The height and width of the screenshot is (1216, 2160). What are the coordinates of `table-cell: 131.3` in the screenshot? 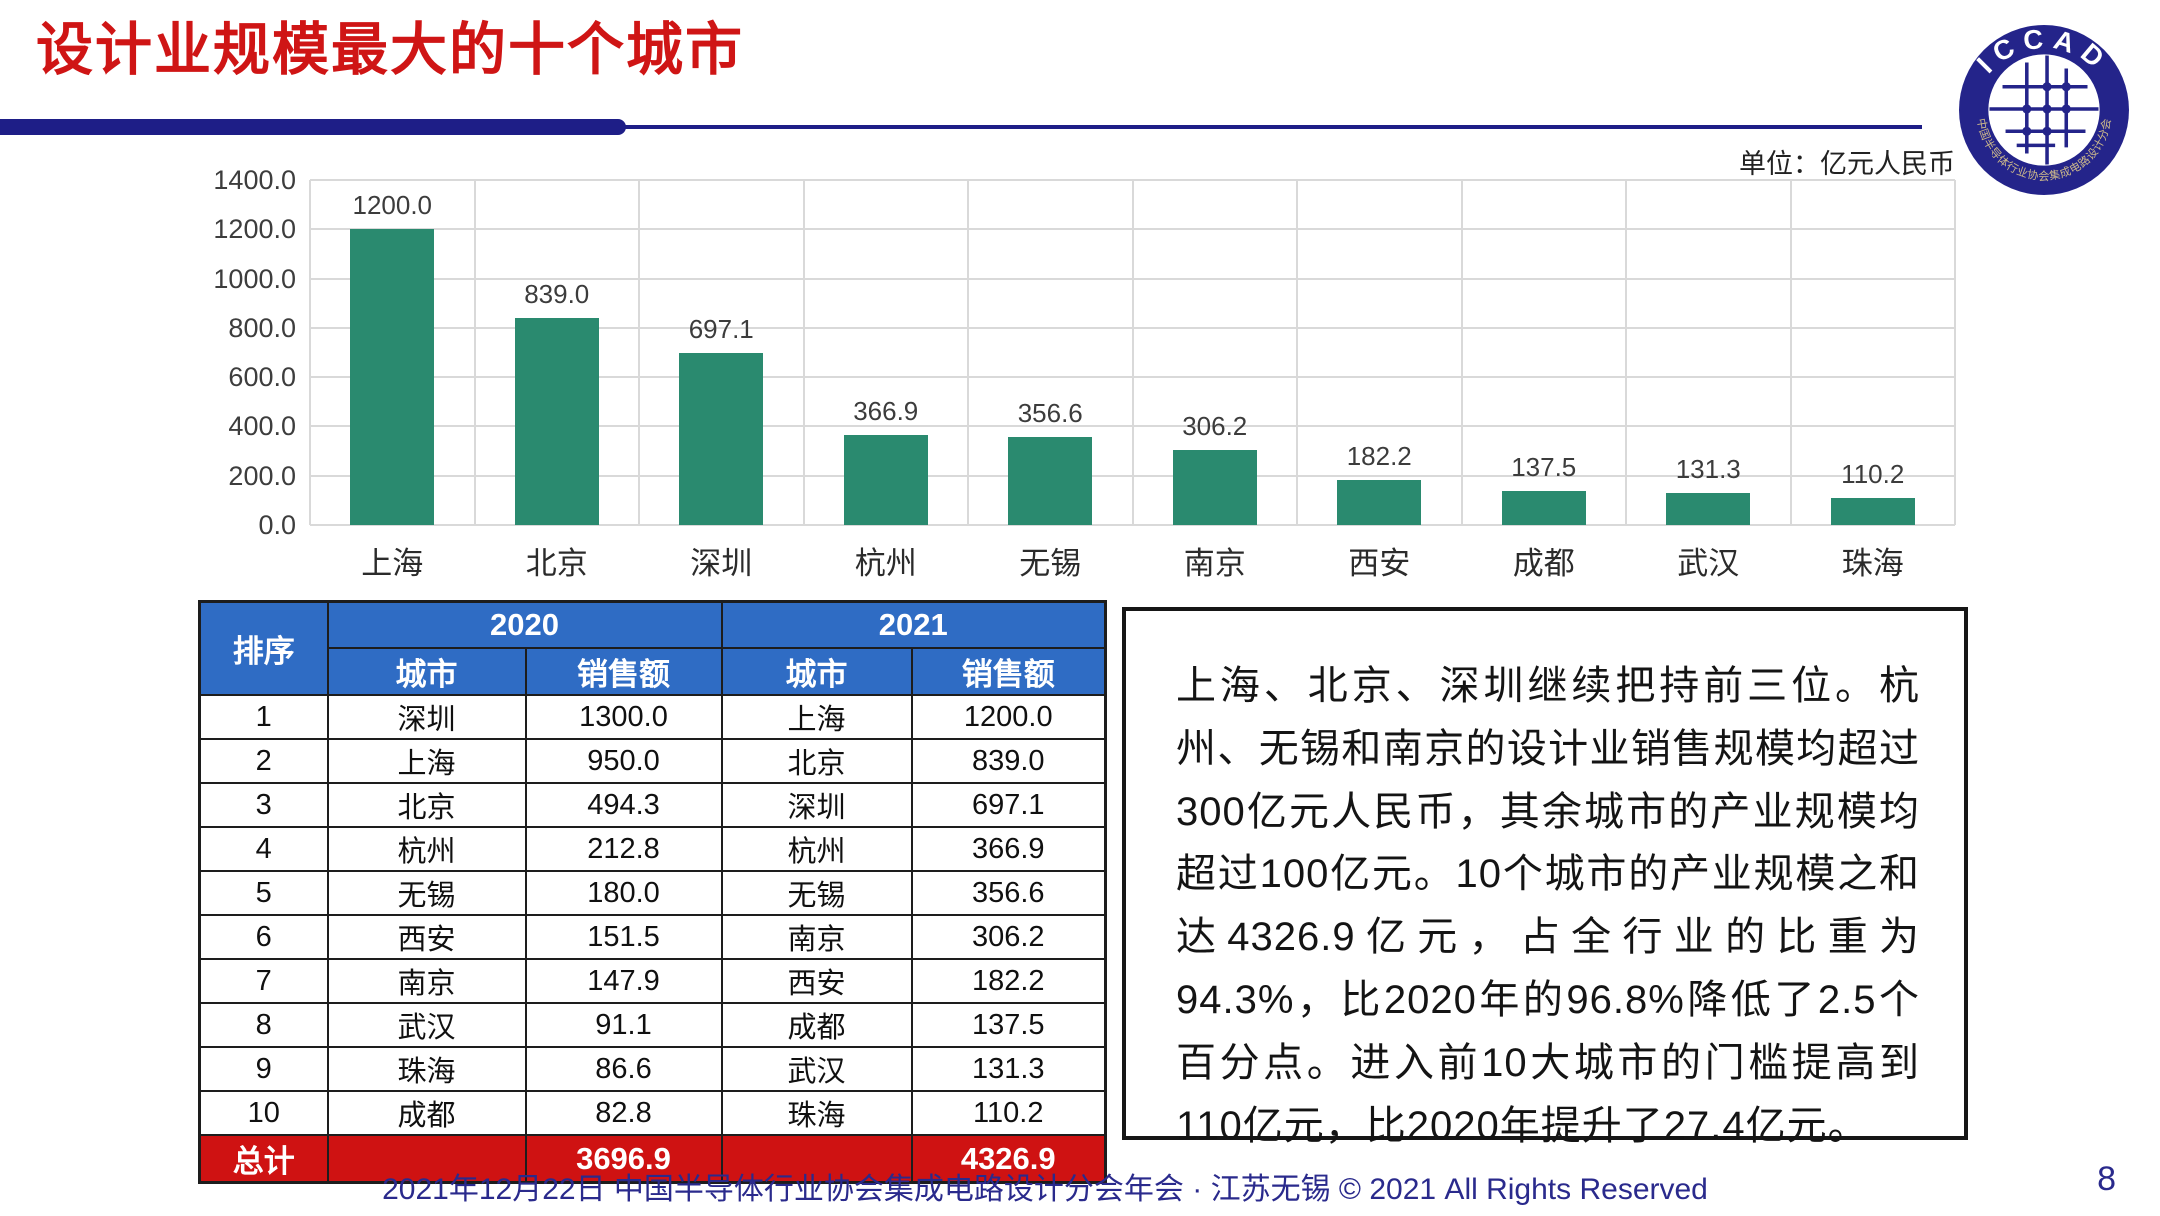 It's located at (1008, 1069).